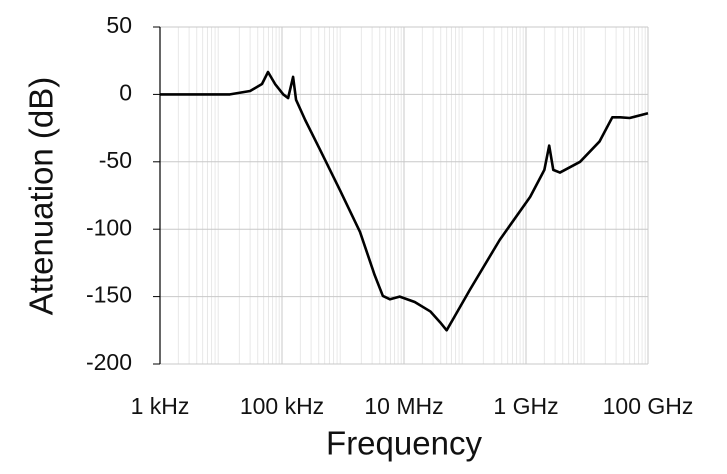 The width and height of the screenshot is (727, 474). I want to click on x-tick-label: 100 GHz, so click(648, 406).